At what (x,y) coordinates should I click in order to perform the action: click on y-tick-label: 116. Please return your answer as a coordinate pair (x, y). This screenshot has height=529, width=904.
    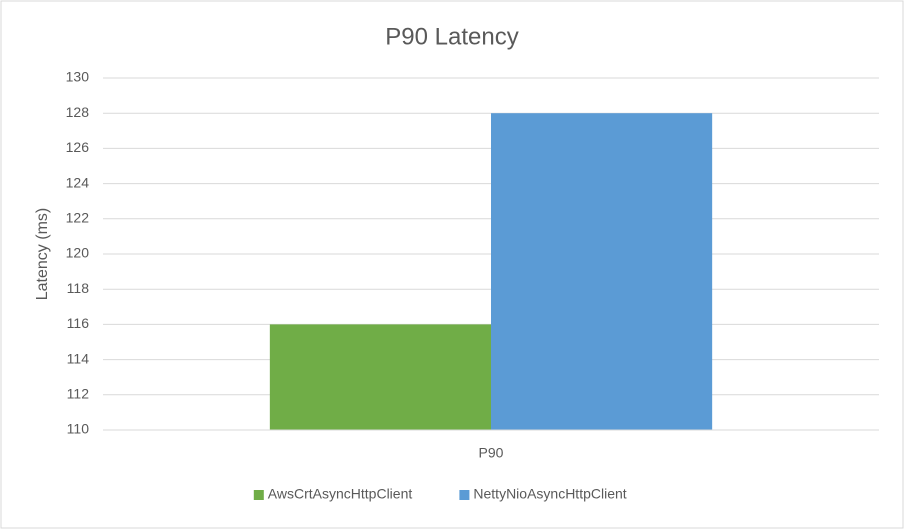
    Looking at the image, I should click on (78, 323).